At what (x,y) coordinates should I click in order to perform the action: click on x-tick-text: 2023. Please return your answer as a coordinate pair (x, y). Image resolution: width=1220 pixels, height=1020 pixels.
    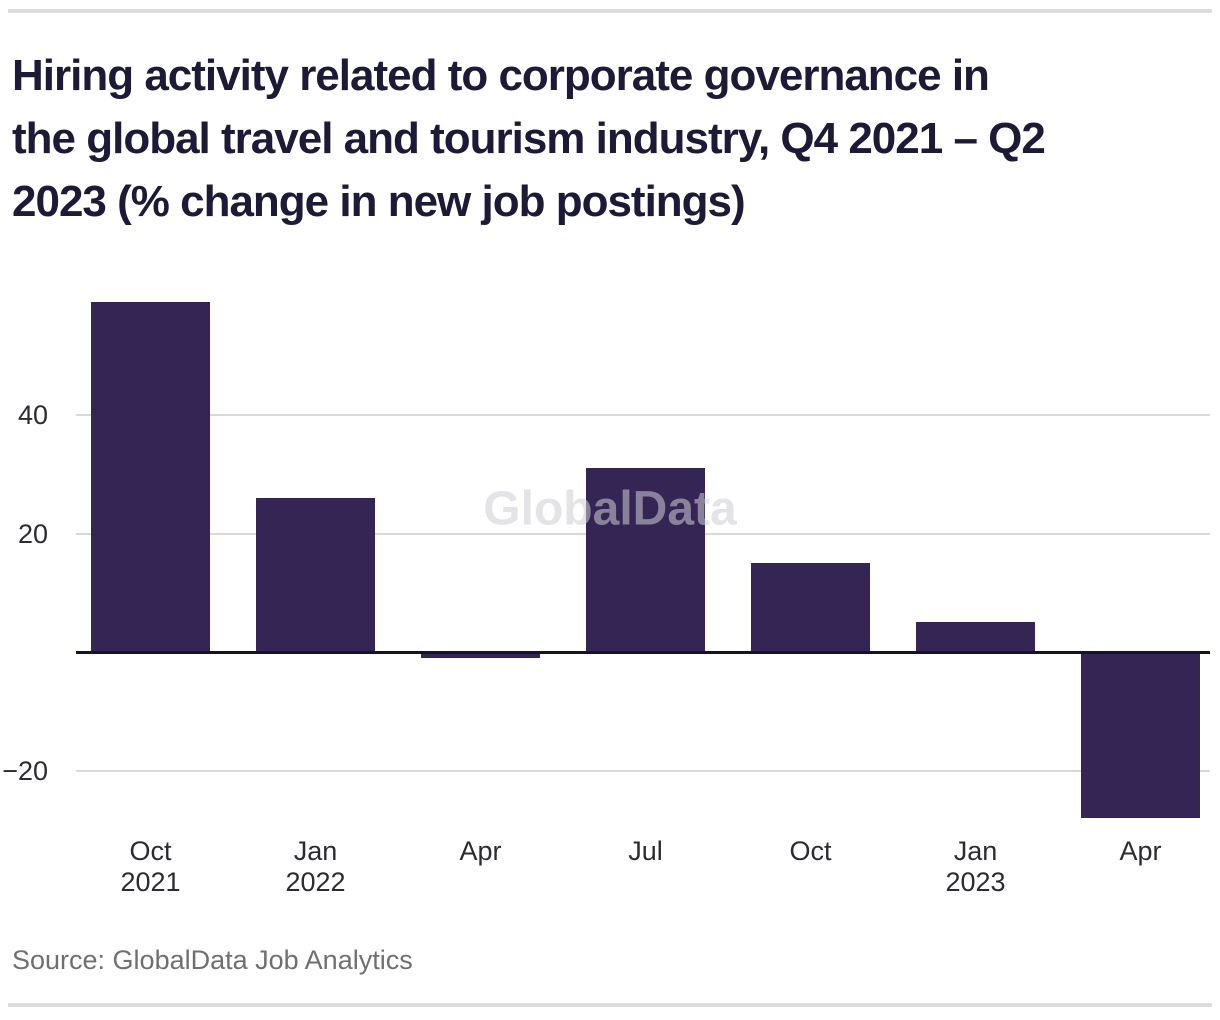
    Looking at the image, I should click on (975, 882).